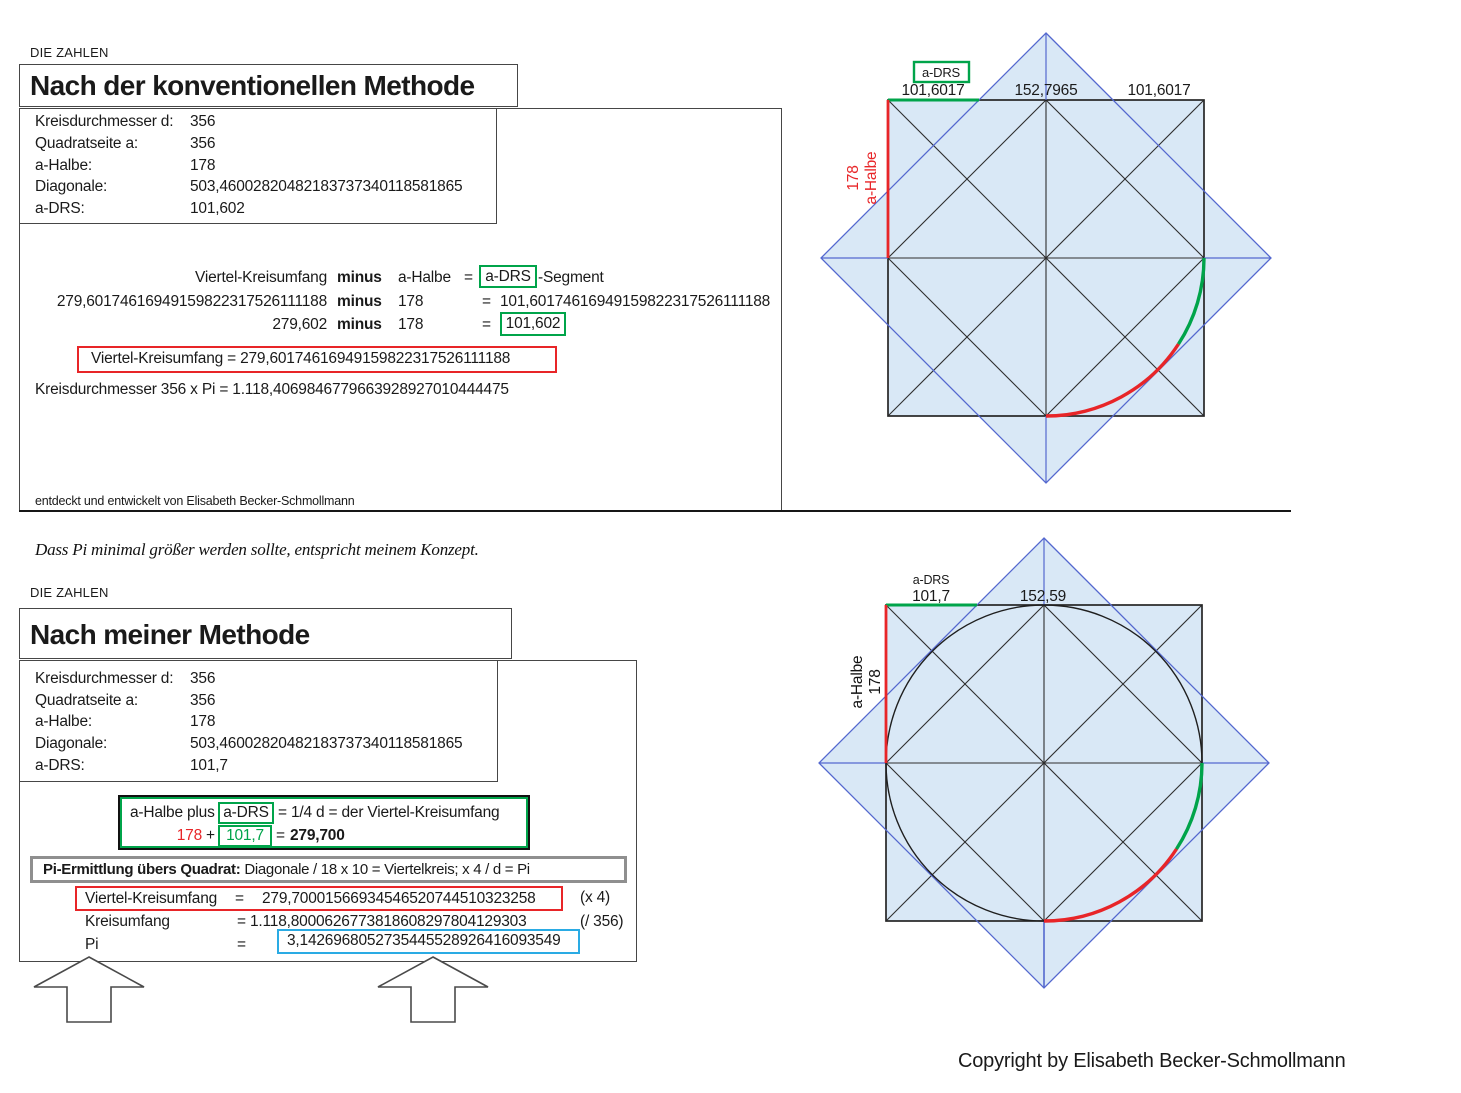  I want to click on formula-lineA-mid: a-Halbe, so click(424, 277).